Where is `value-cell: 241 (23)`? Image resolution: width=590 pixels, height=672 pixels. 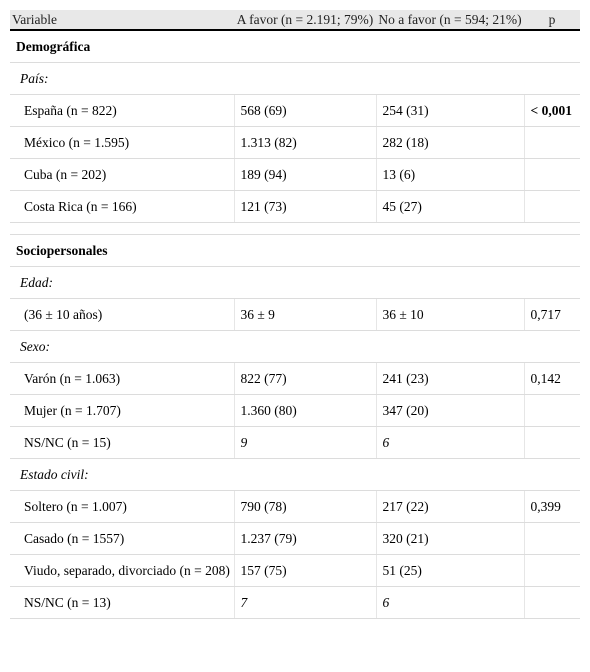 value-cell: 241 (23) is located at coordinates (449, 378).